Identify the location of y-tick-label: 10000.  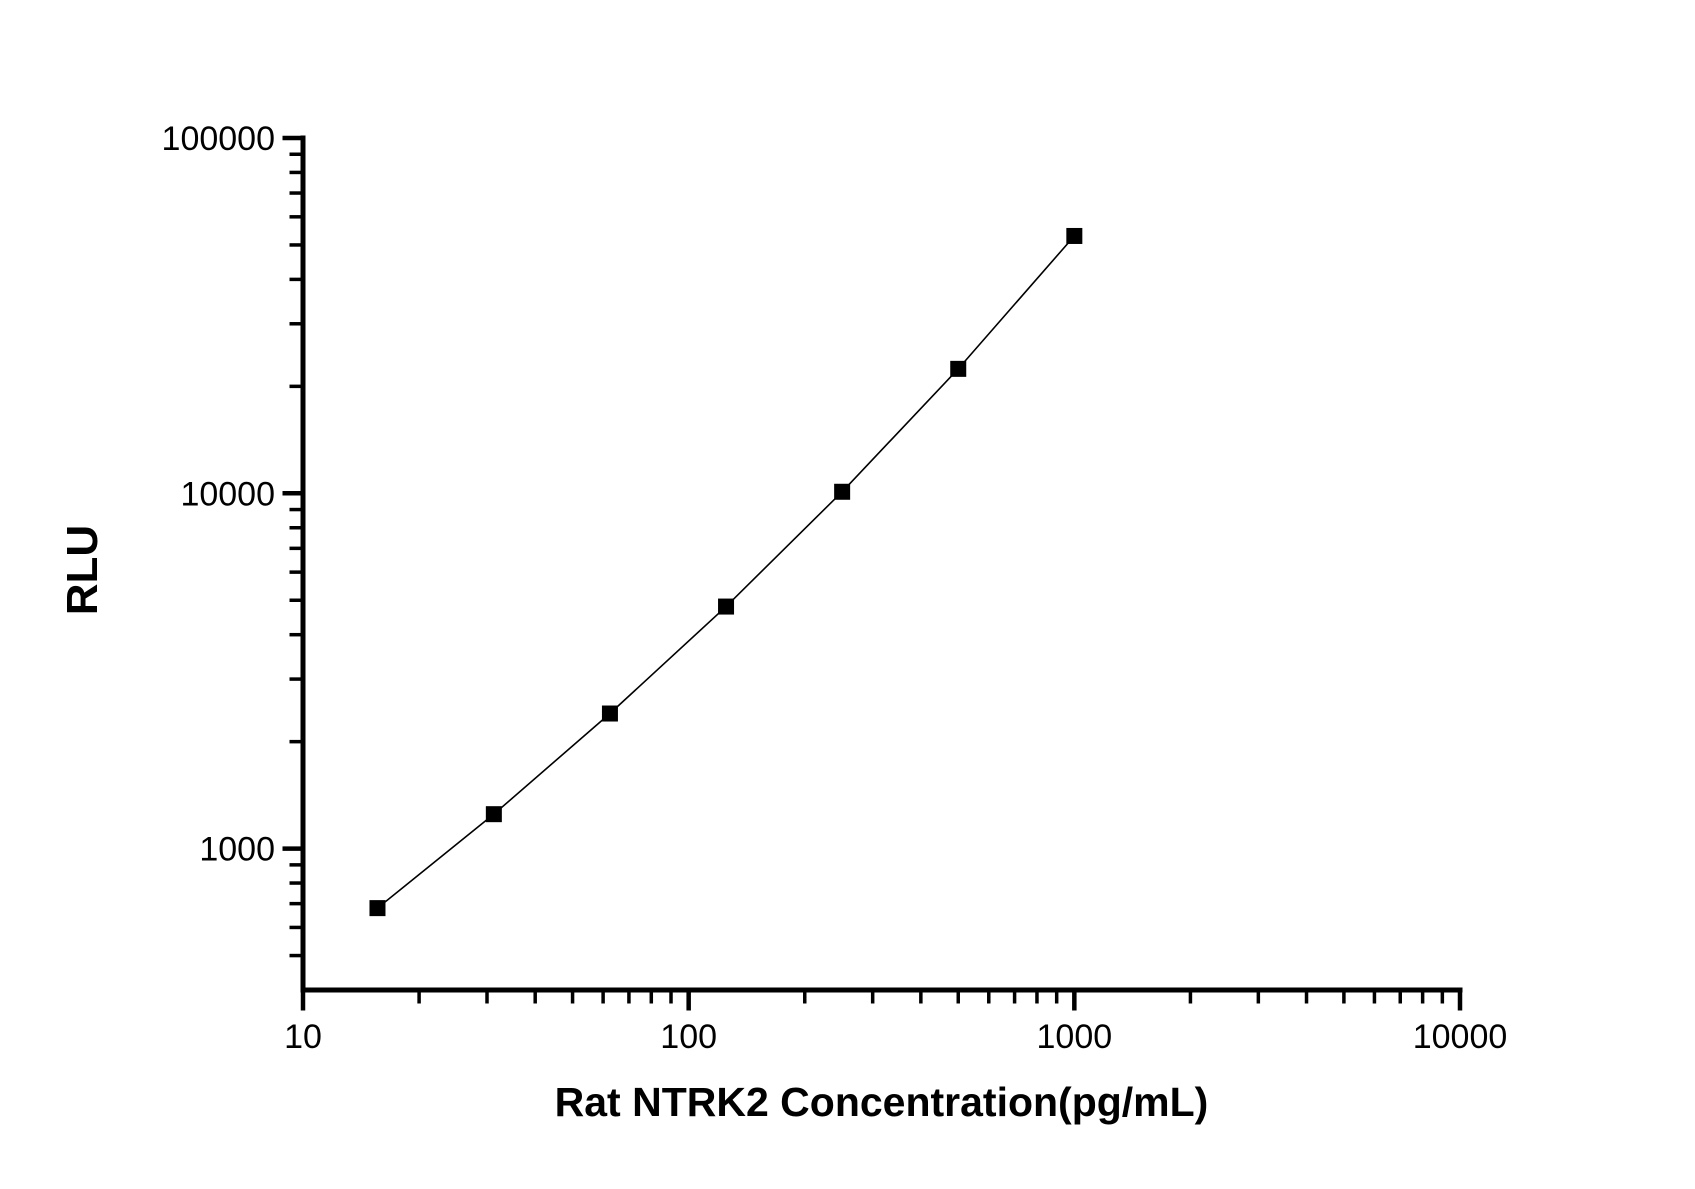
(227, 494).